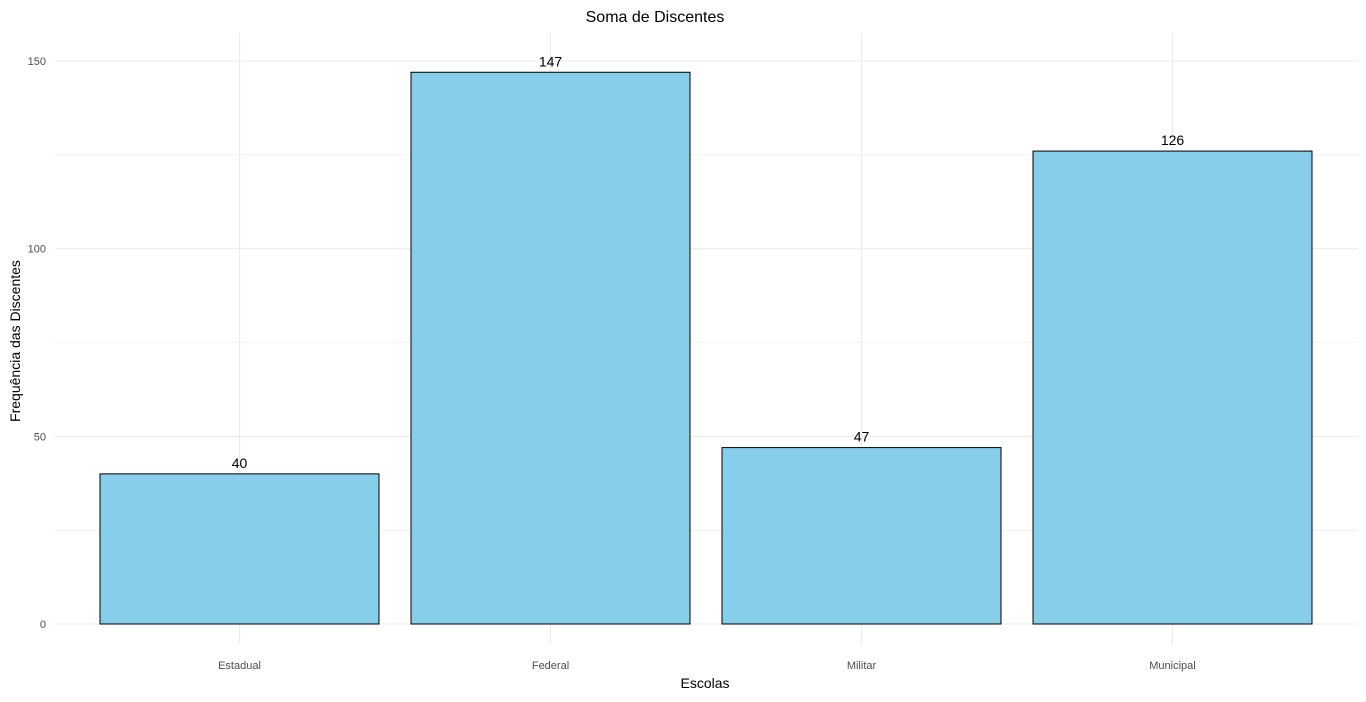 This screenshot has width=1366, height=702. I want to click on x-axis-ticks: Estadual Federal Militar Municipal, so click(707, 666).